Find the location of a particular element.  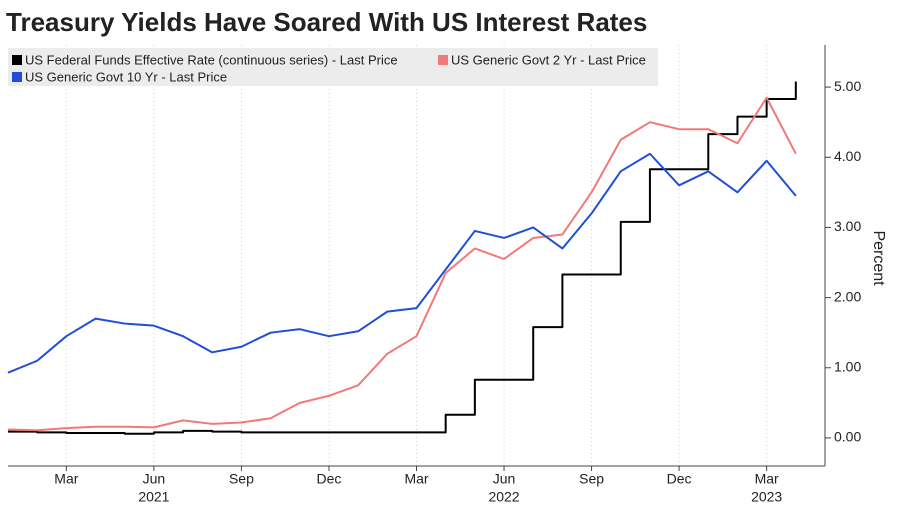

y-tick-label: 0.00 is located at coordinates (847, 437).